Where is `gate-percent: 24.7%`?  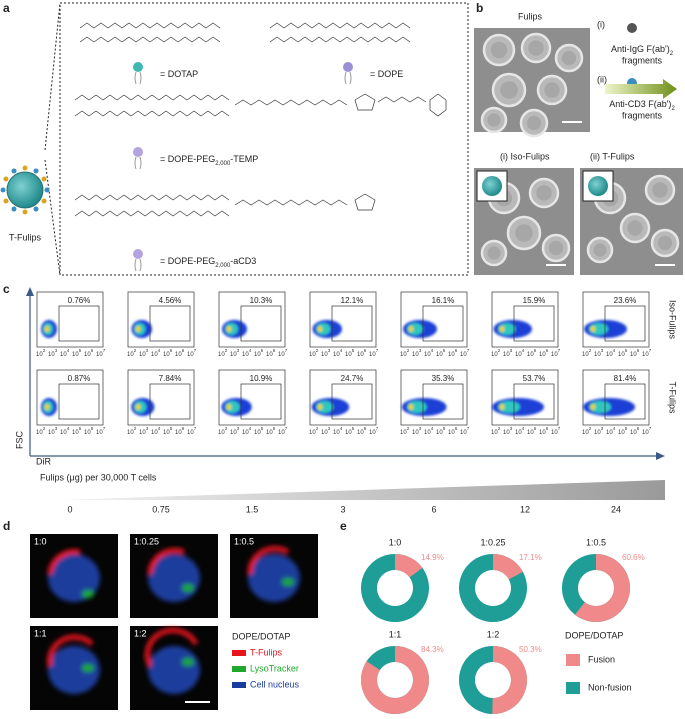 gate-percent: 24.7% is located at coordinates (352, 378).